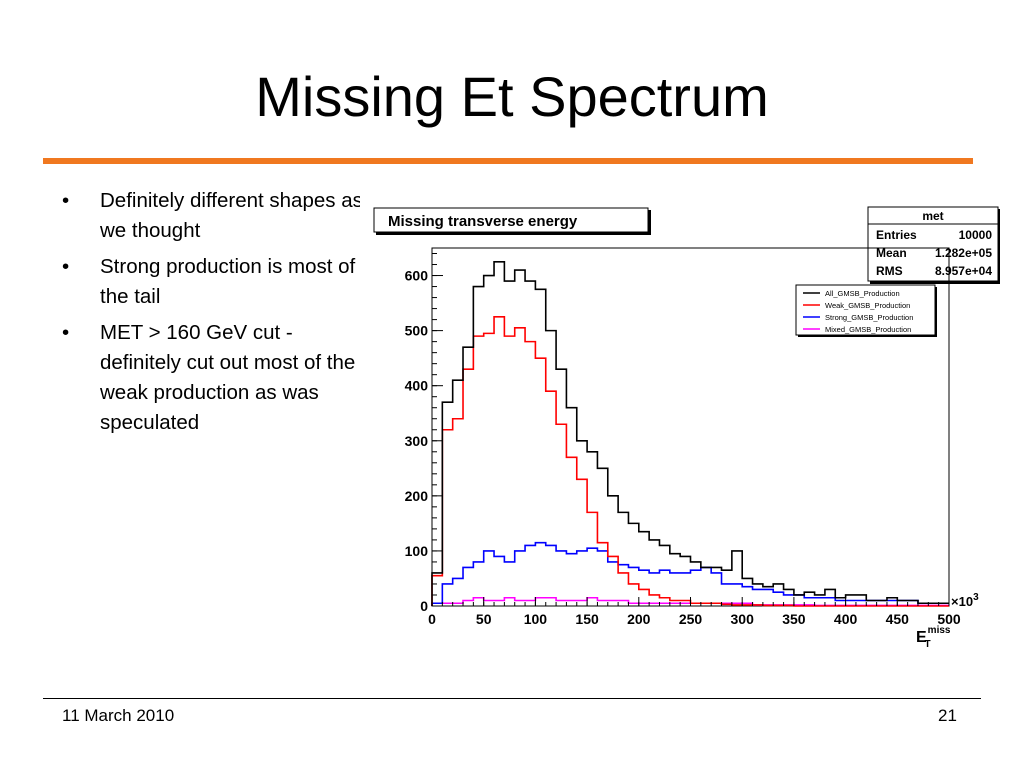  Describe the element at coordinates (896, 235) in the screenshot. I see `stats-label: Entries` at that location.